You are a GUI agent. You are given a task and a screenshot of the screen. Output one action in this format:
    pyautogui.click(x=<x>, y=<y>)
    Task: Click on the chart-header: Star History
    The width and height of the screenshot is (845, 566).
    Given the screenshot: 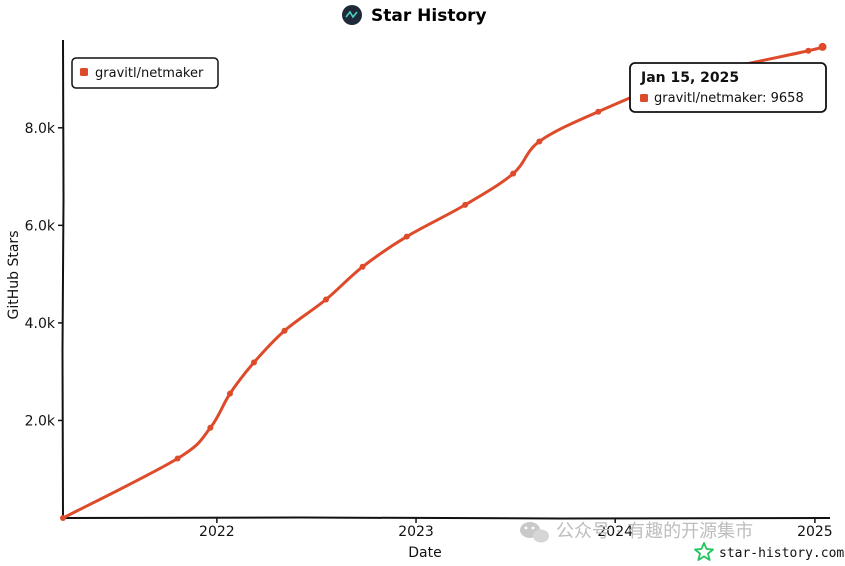 What is the action you would take?
    pyautogui.click(x=414, y=15)
    